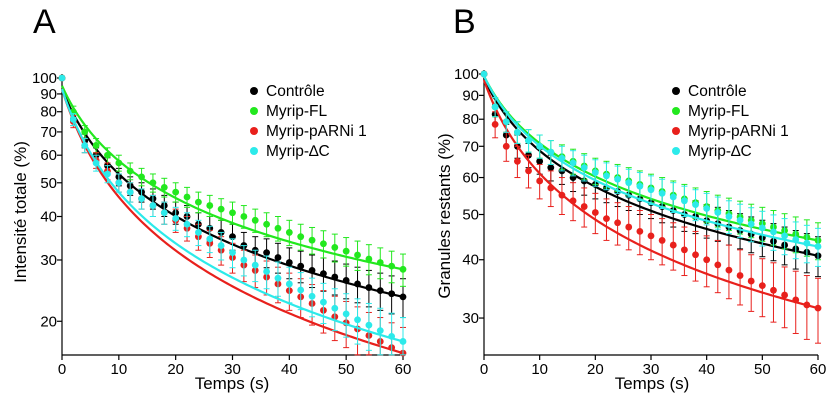  Describe the element at coordinates (118, 369) in the screenshot. I see `x-tick-label-a-10: 10` at that location.